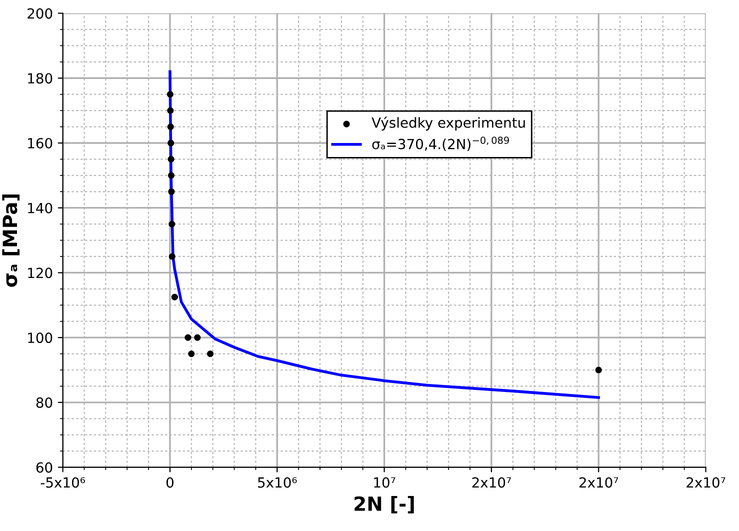 Image resolution: width=739 pixels, height=531 pixels. I want to click on y-tick-label: 120, so click(40, 273).